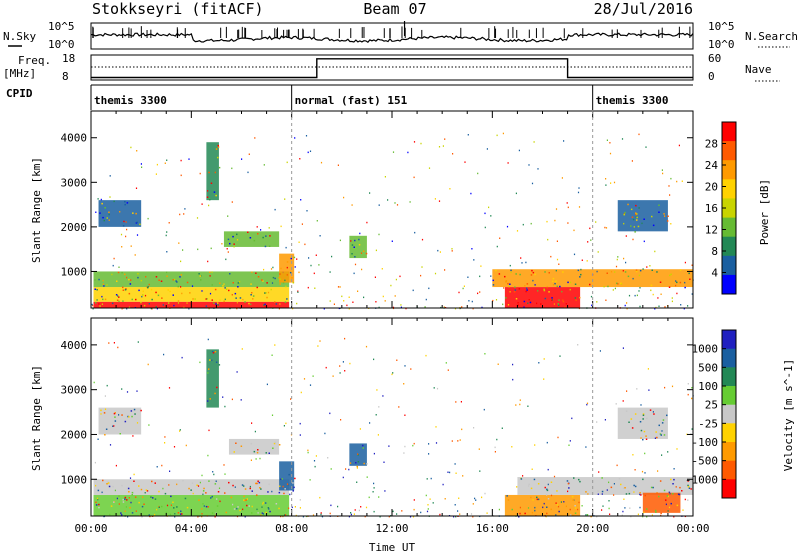 This screenshot has height=554, width=800. Describe the element at coordinates (711, 144) in the screenshot. I see `colorbar-tick-label: 28` at that location.